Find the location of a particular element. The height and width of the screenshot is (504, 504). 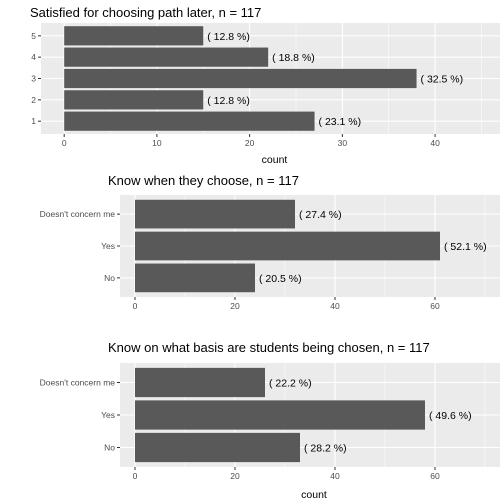

chart-title: Know when they choose, n = 117 is located at coordinates (203, 180).